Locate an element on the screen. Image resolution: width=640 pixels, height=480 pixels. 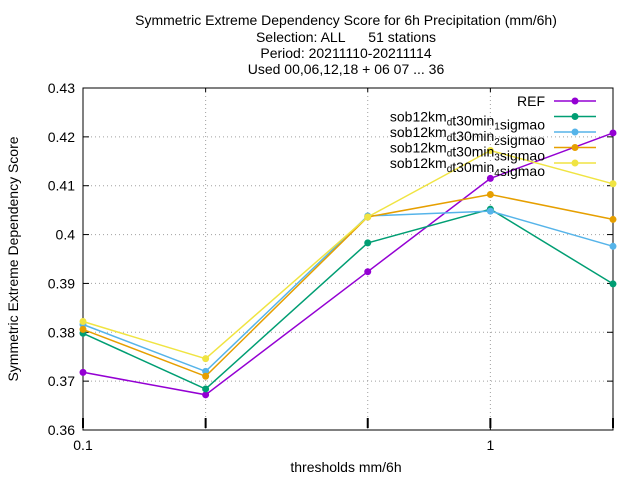
x-tick-label: 1 is located at coordinates (490, 445).